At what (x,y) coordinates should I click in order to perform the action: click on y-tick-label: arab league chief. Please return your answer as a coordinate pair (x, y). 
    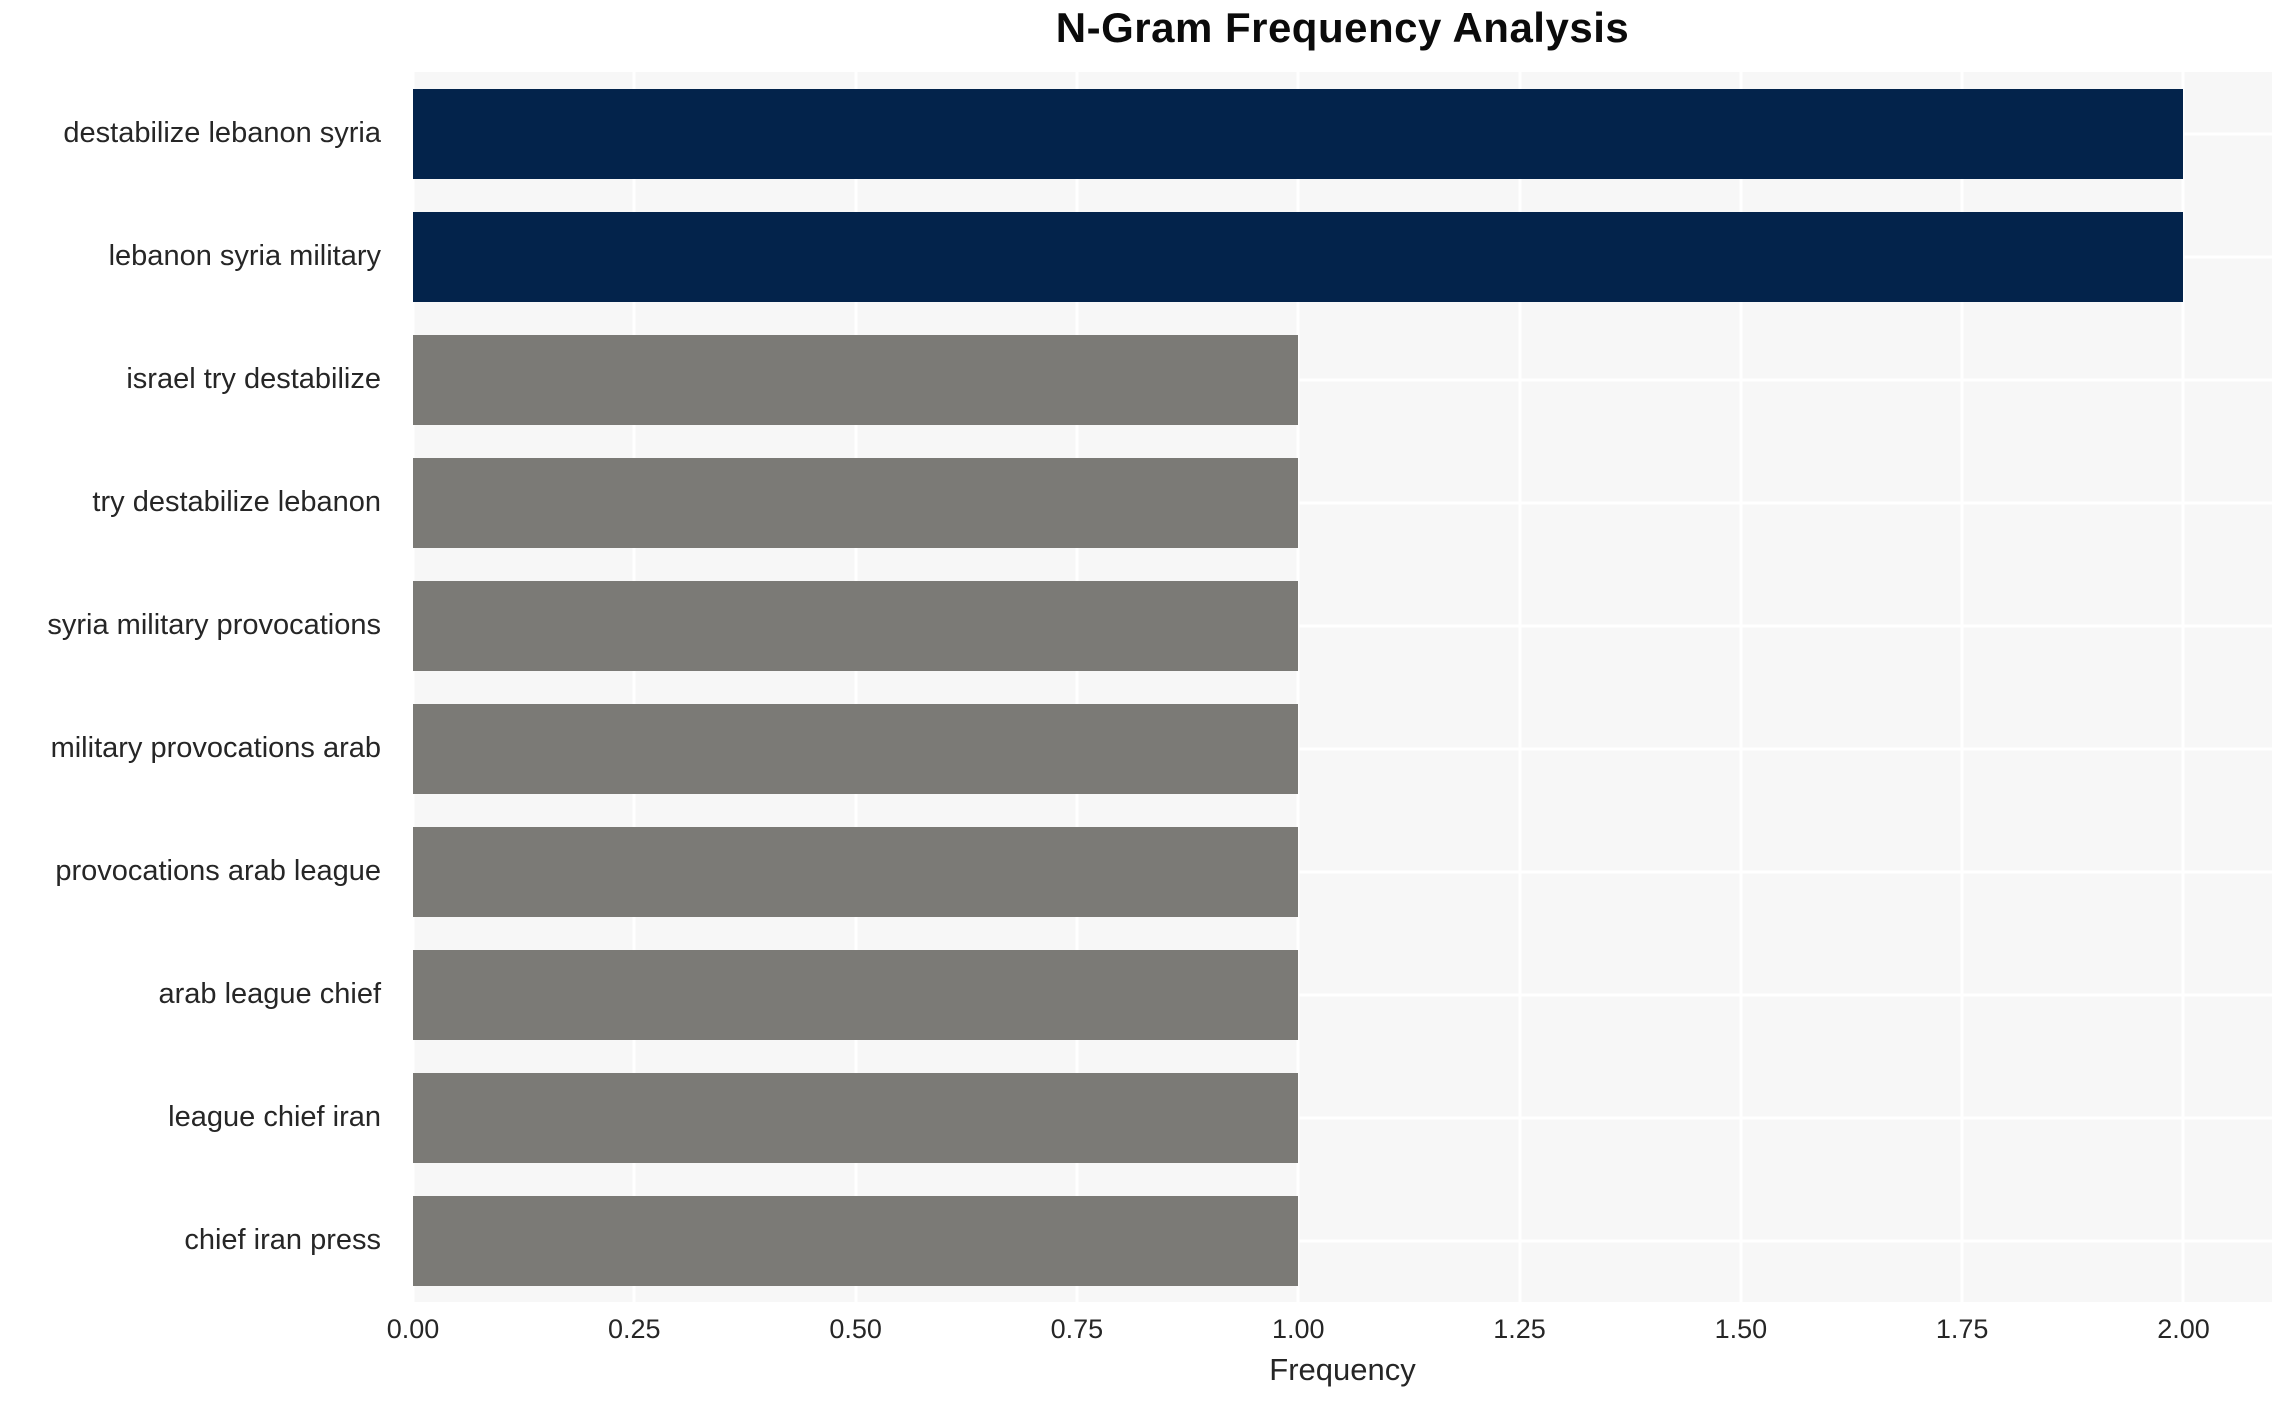
    Looking at the image, I should click on (270, 994).